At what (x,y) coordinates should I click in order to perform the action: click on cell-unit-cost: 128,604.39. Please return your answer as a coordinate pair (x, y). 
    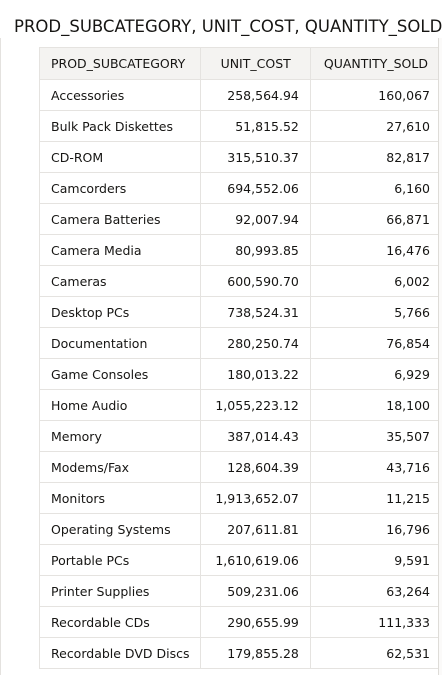
    Looking at the image, I should click on (255, 467).